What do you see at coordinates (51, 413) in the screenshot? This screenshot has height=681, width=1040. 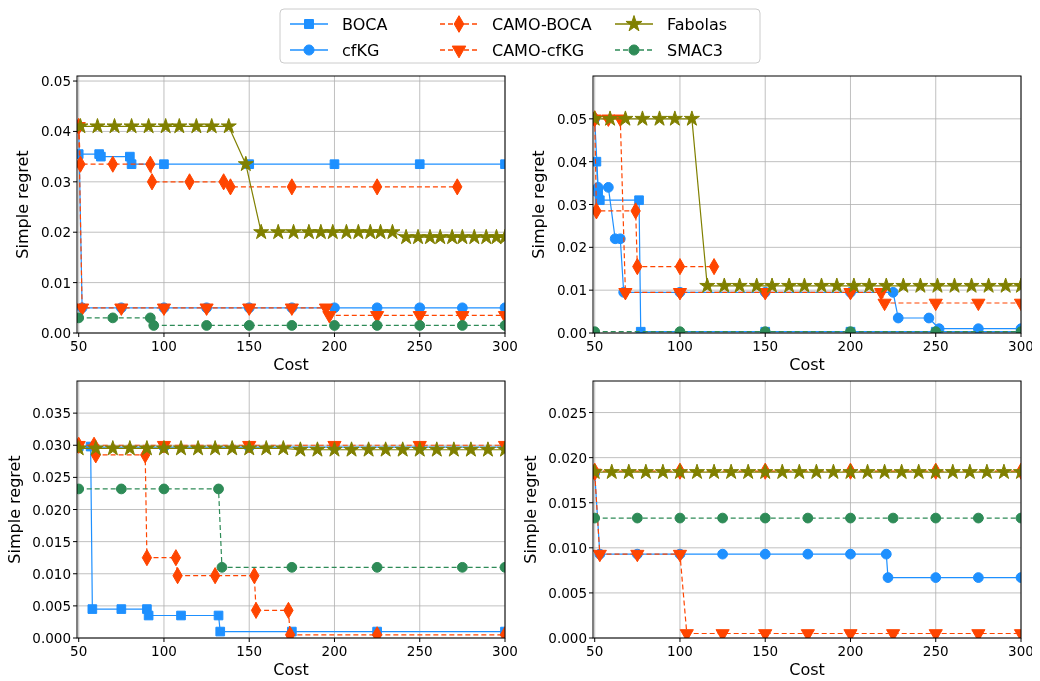 I see `y-tick-label: 0.035` at bounding box center [51, 413].